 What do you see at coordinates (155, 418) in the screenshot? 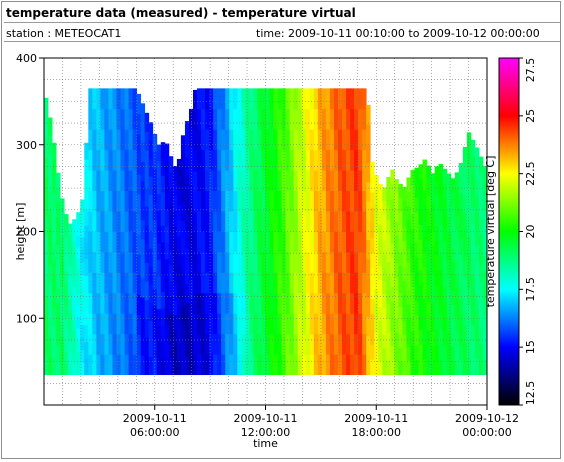
I see `x-tick-label-date: 2009-10-11` at bounding box center [155, 418].